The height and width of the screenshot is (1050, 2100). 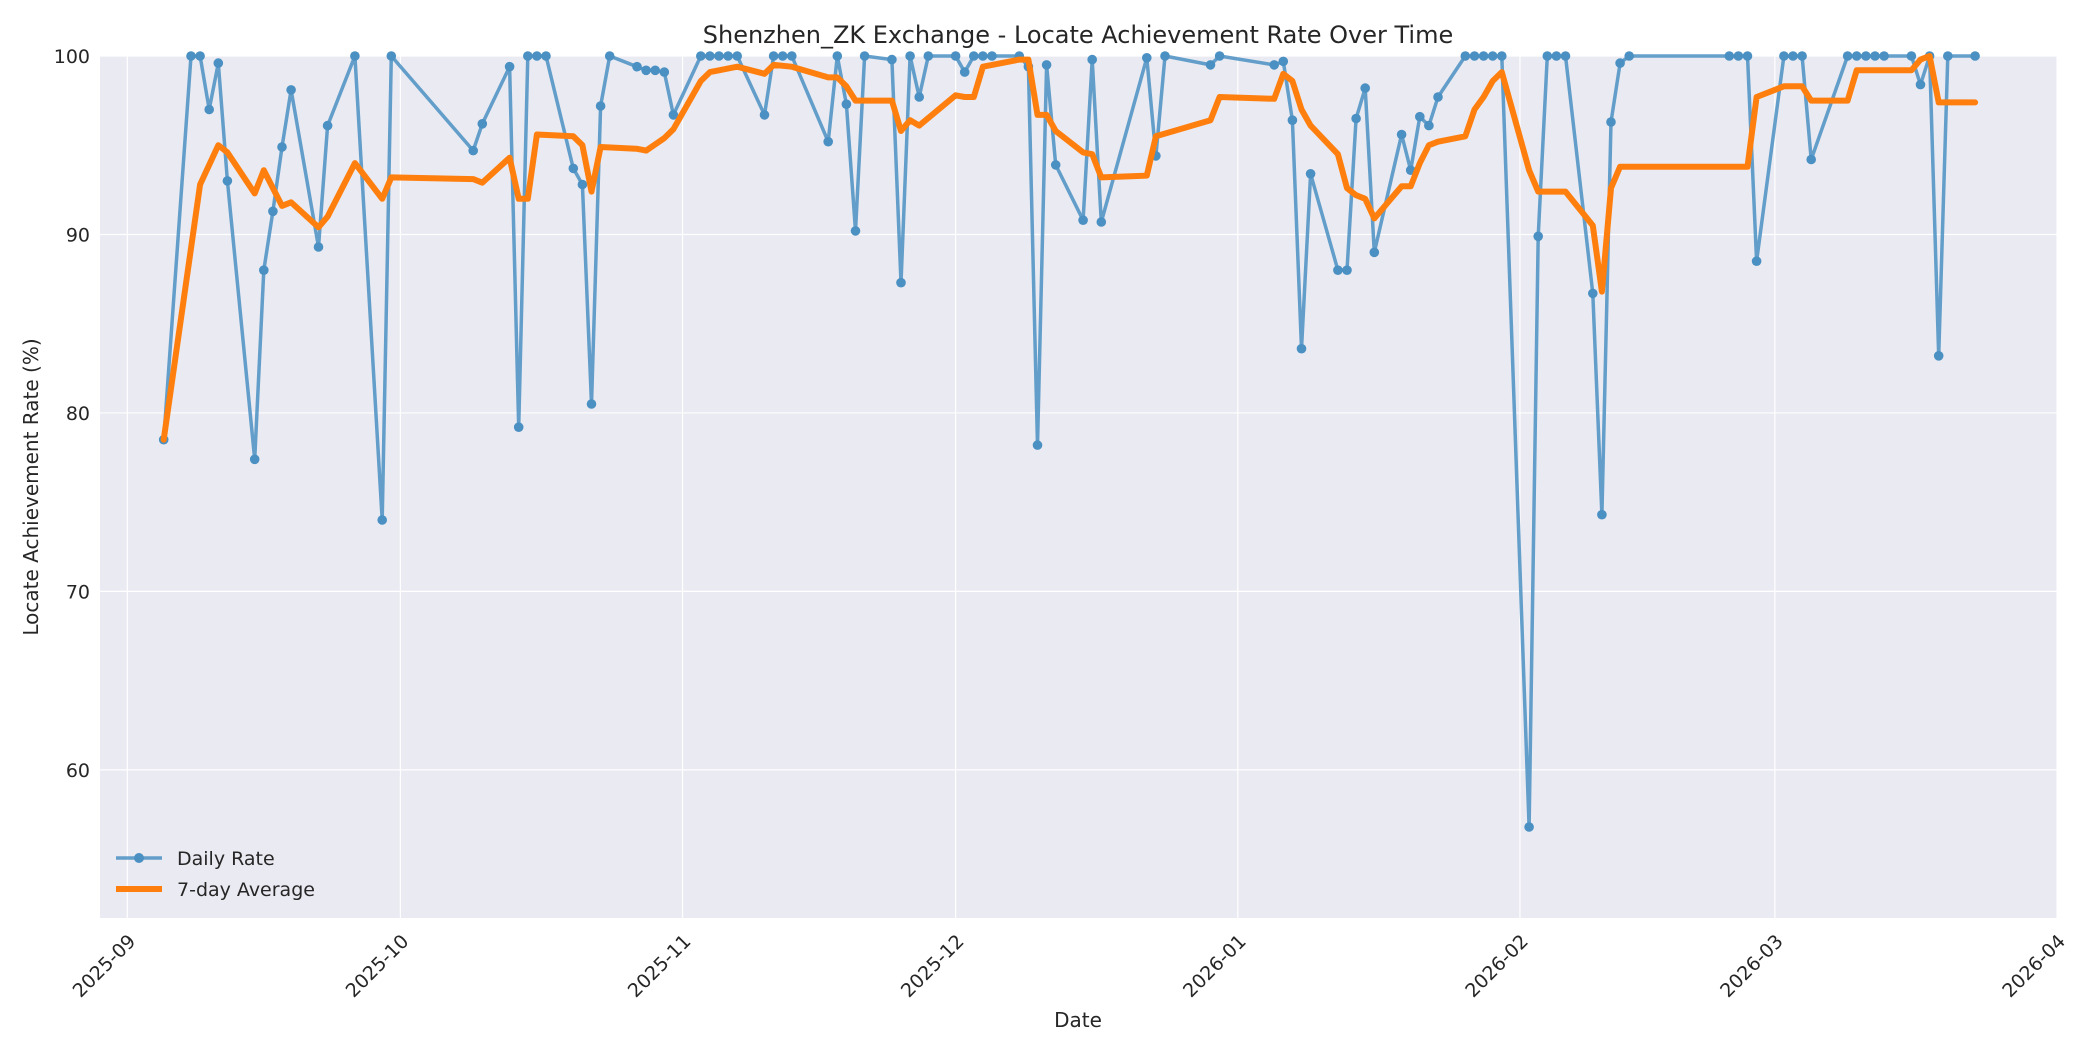 What do you see at coordinates (139, 858) in the screenshot?
I see `legend-daily-marker` at bounding box center [139, 858].